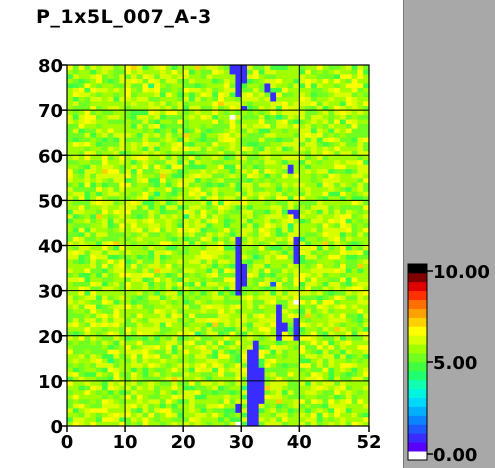  I want to click on colorbar-swatch, so click(417, 447).